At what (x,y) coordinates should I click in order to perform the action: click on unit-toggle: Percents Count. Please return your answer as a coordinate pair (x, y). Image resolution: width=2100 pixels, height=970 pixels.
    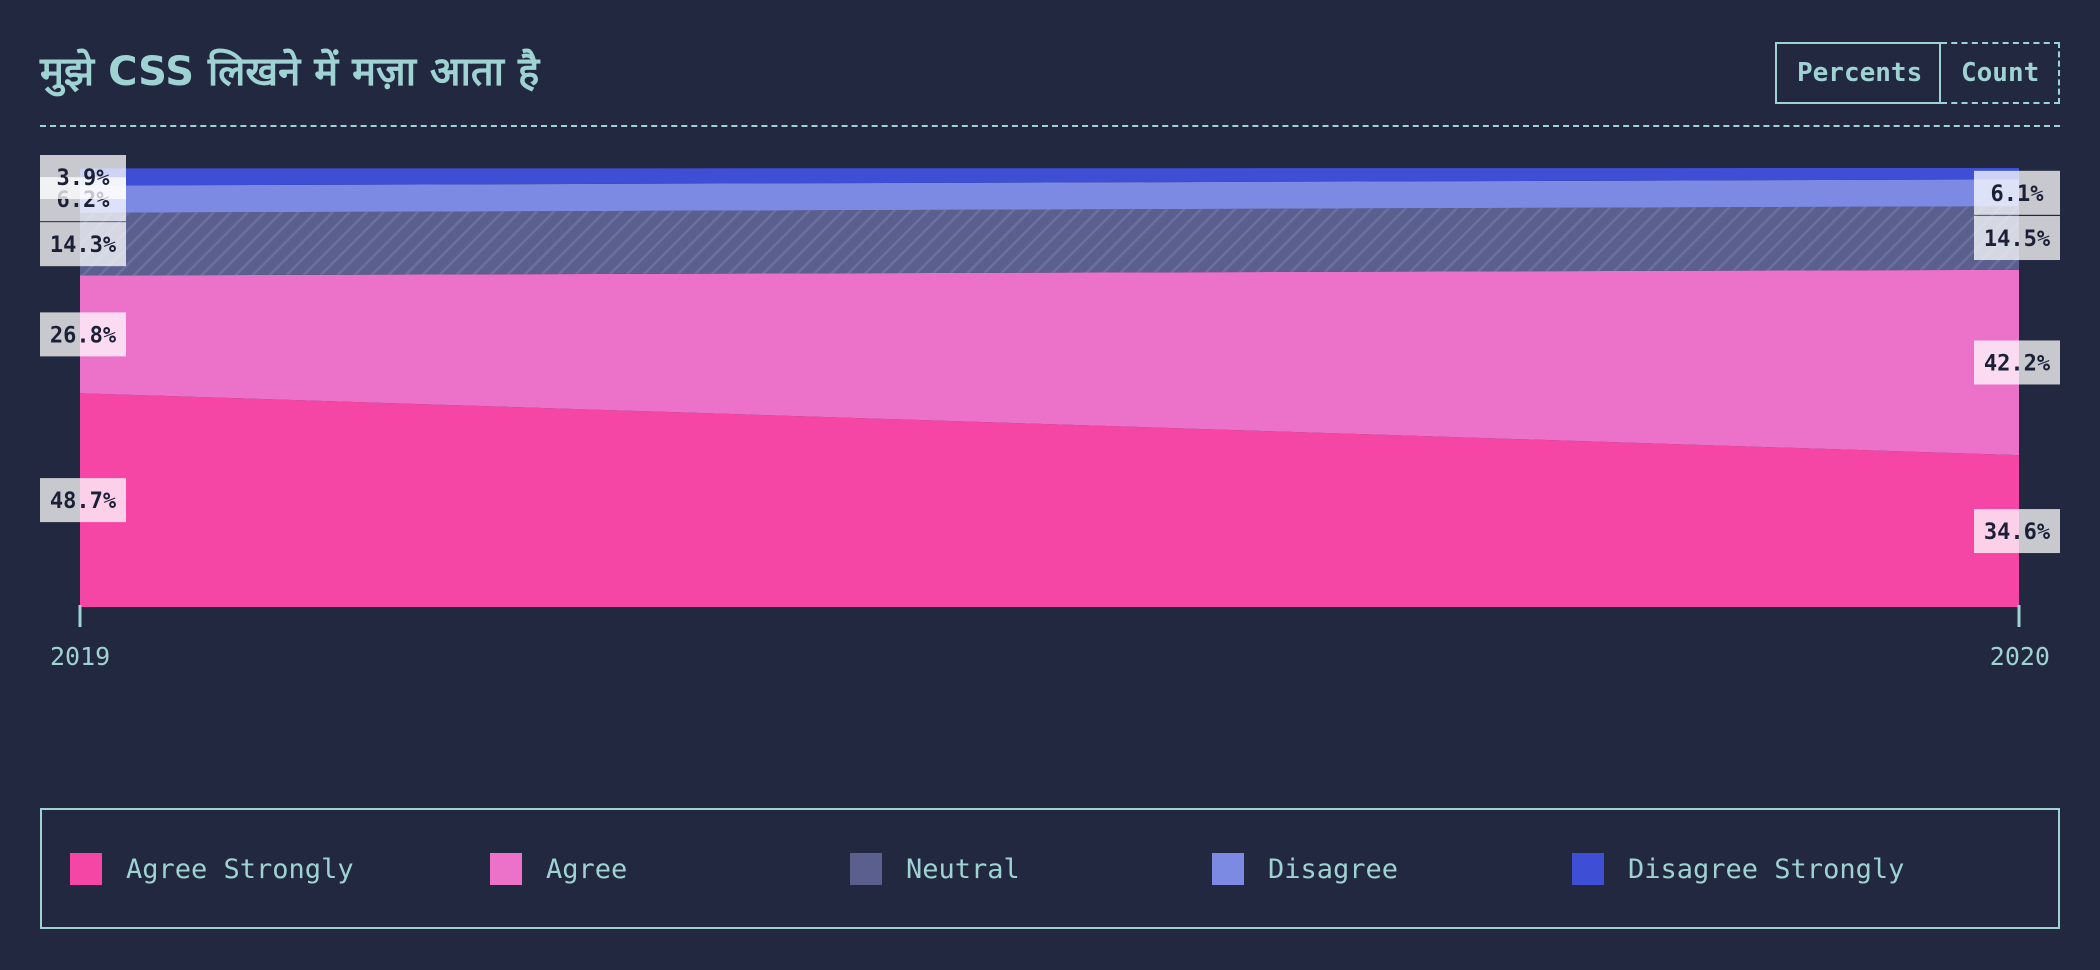
    Looking at the image, I should click on (1917, 73).